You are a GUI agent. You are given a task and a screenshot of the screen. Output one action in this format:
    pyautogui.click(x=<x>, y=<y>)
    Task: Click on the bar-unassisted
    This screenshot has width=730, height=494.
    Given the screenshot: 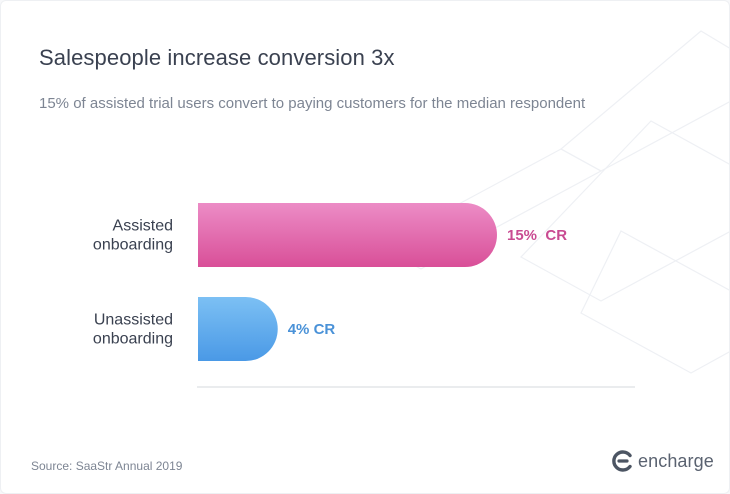 What is the action you would take?
    pyautogui.click(x=238, y=329)
    